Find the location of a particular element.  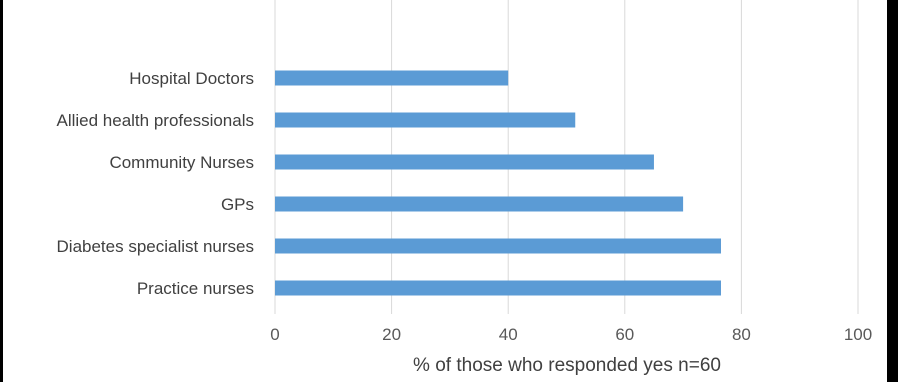

bar-practice-nurses is located at coordinates (498, 288).